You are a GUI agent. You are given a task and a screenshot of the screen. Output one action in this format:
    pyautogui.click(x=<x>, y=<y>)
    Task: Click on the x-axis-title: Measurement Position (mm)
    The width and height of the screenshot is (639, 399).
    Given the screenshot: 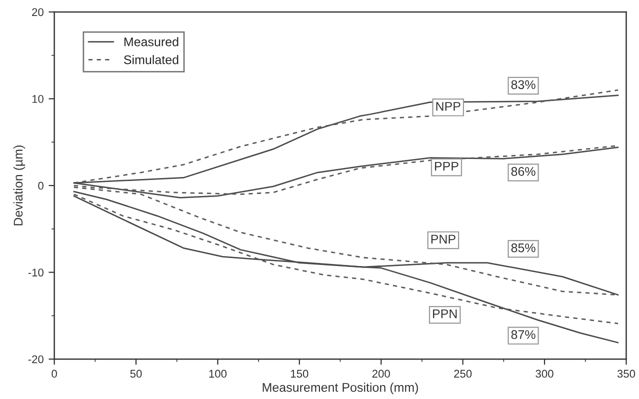 What is the action you would take?
    pyautogui.click(x=340, y=388)
    